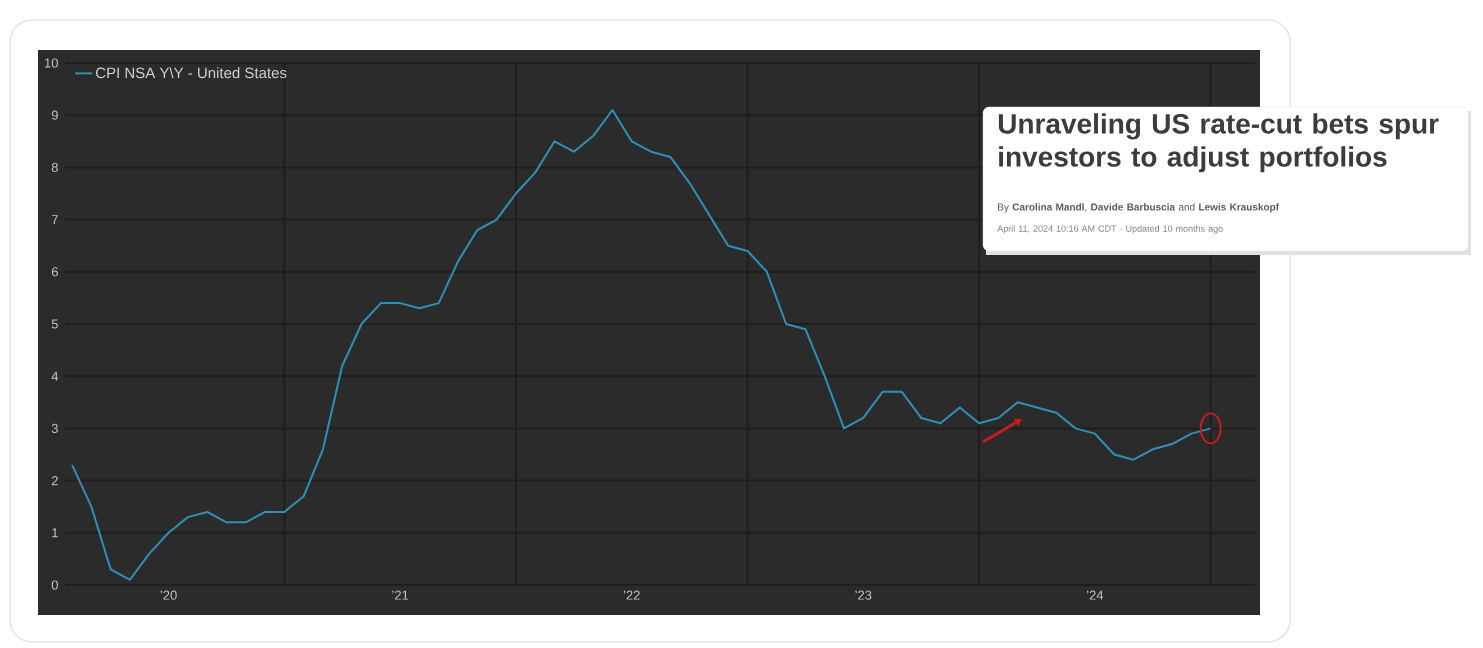  What do you see at coordinates (54, 167) in the screenshot?
I see `y-tick-label: 8` at bounding box center [54, 167].